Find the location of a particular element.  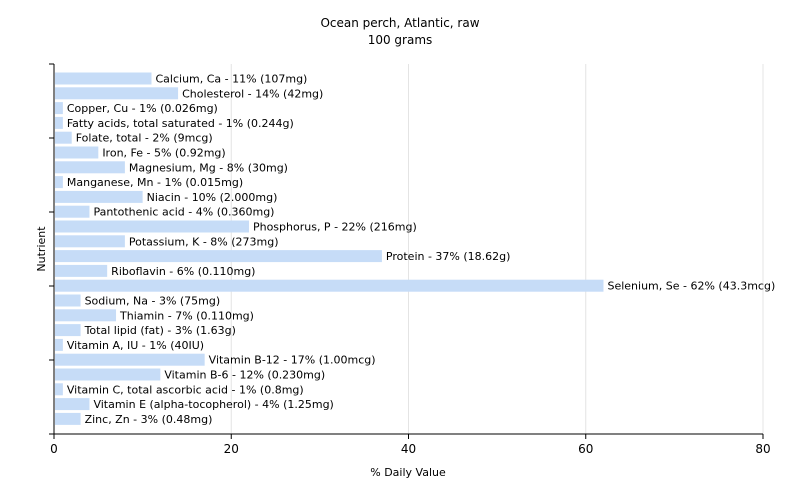

bar-label: Niacin - 10% (2.000mg) is located at coordinates (212, 197).